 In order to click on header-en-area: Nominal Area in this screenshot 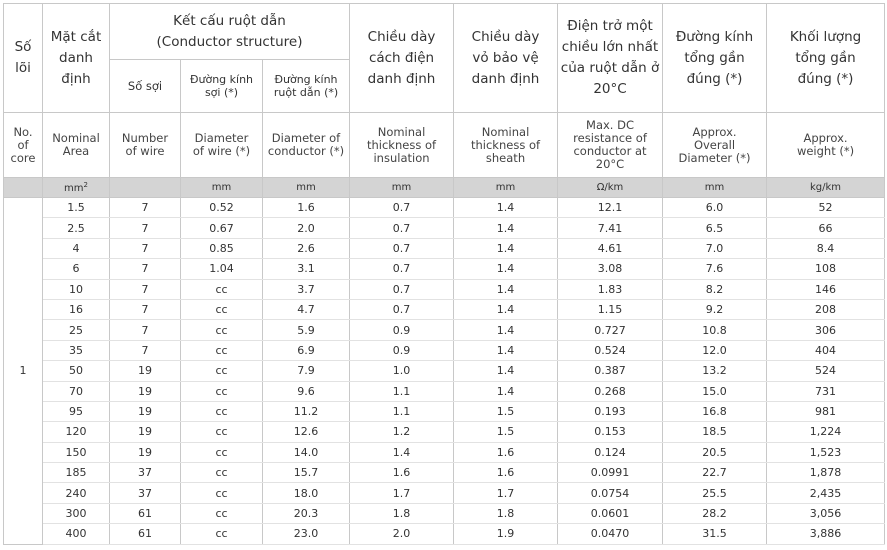, I will do `click(76, 145)`.